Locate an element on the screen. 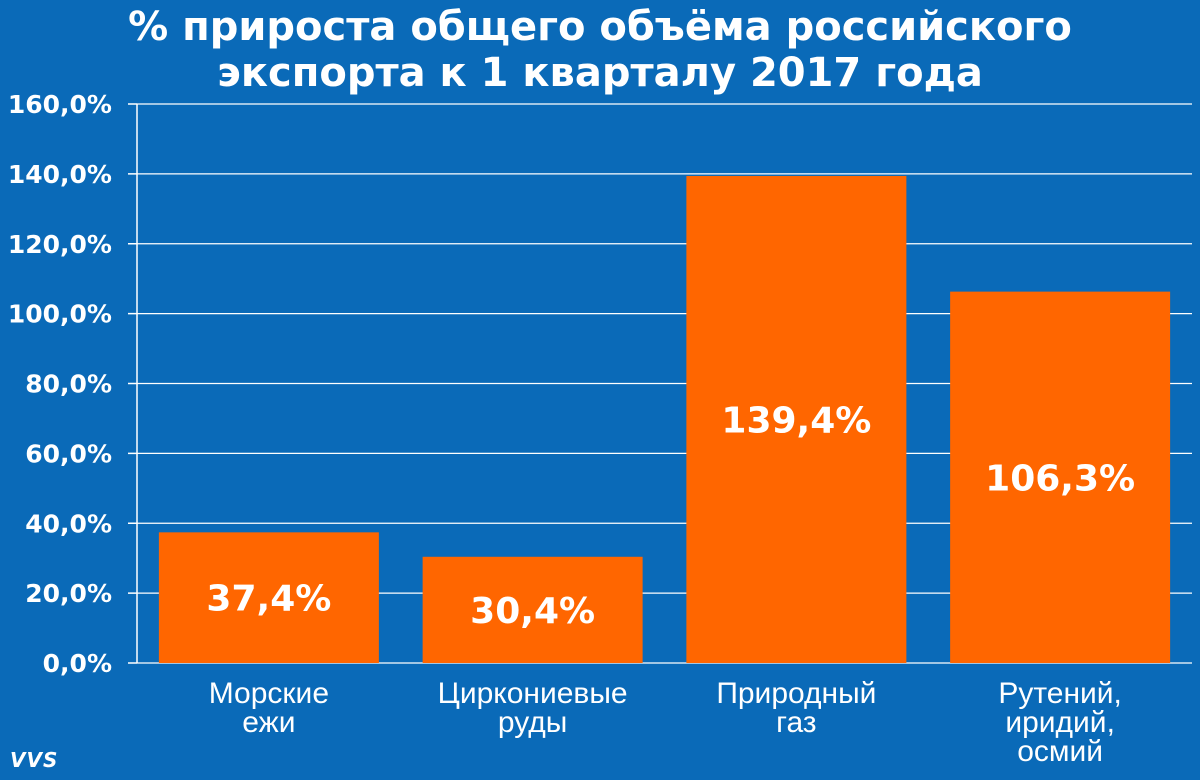 The height and width of the screenshot is (780, 1200). y-tick-label: 80,0% is located at coordinates (68, 384).